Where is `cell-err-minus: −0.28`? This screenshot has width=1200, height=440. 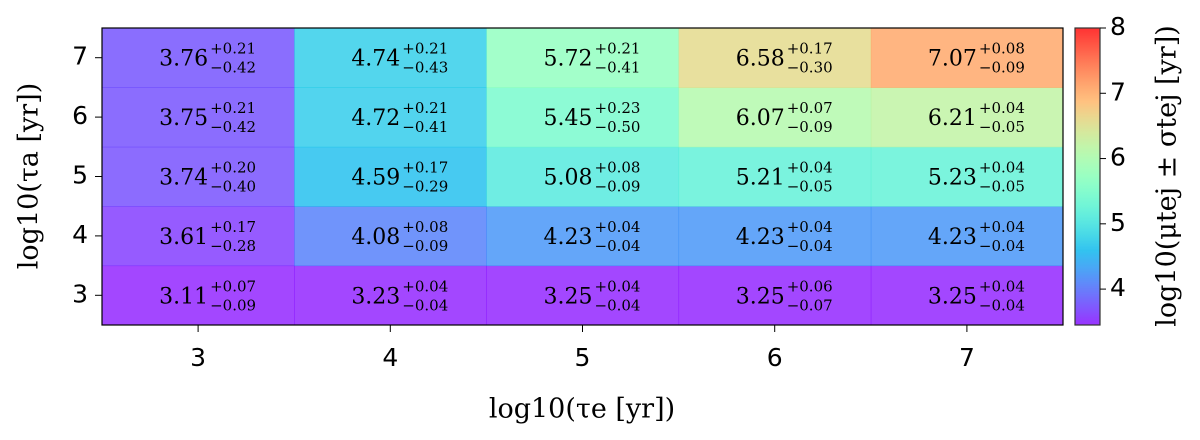
cell-err-minus: −0.28 is located at coordinates (233, 246).